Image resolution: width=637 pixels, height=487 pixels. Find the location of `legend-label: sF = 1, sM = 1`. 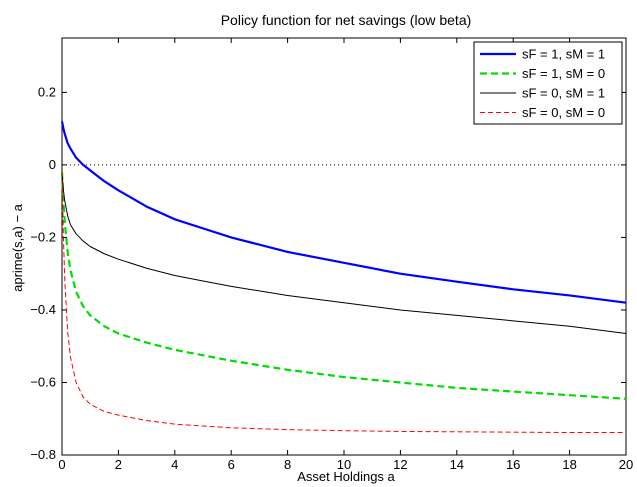

legend-label: sF = 1, sM = 1 is located at coordinates (563, 54).